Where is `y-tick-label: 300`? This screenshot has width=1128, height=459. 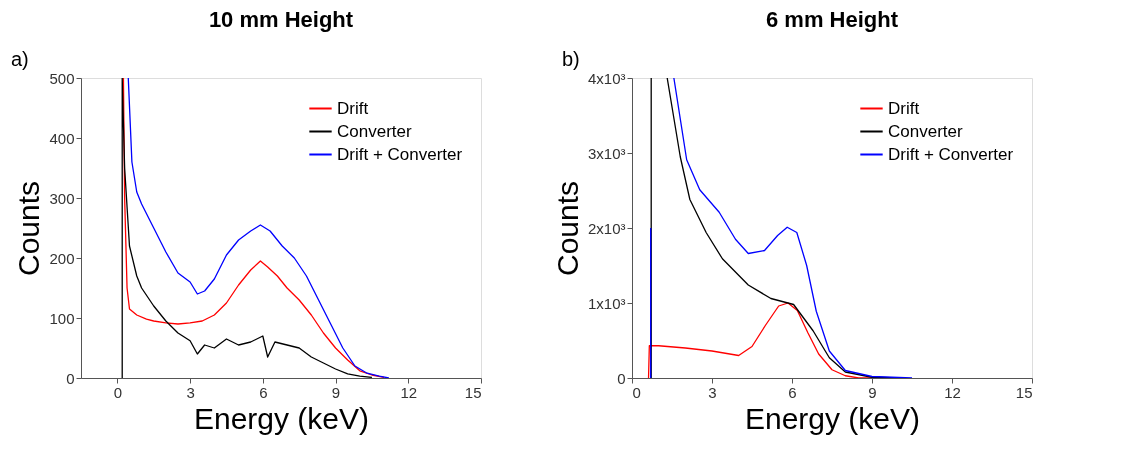
y-tick-label: 300 is located at coordinates (62, 198).